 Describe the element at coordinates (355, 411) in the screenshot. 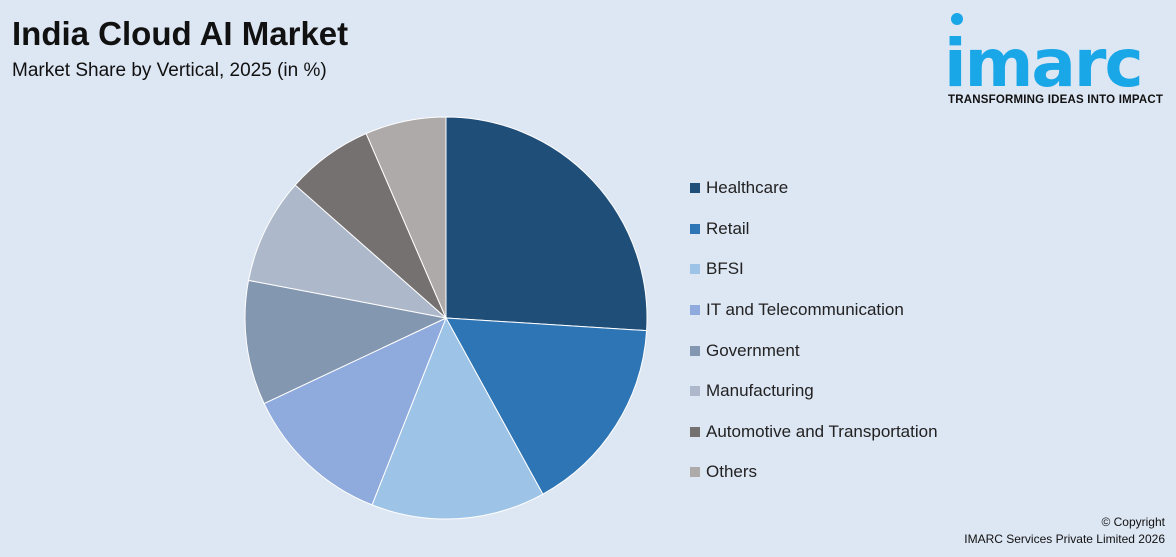

I see `pie-slice-it-and-telecommunication` at that location.